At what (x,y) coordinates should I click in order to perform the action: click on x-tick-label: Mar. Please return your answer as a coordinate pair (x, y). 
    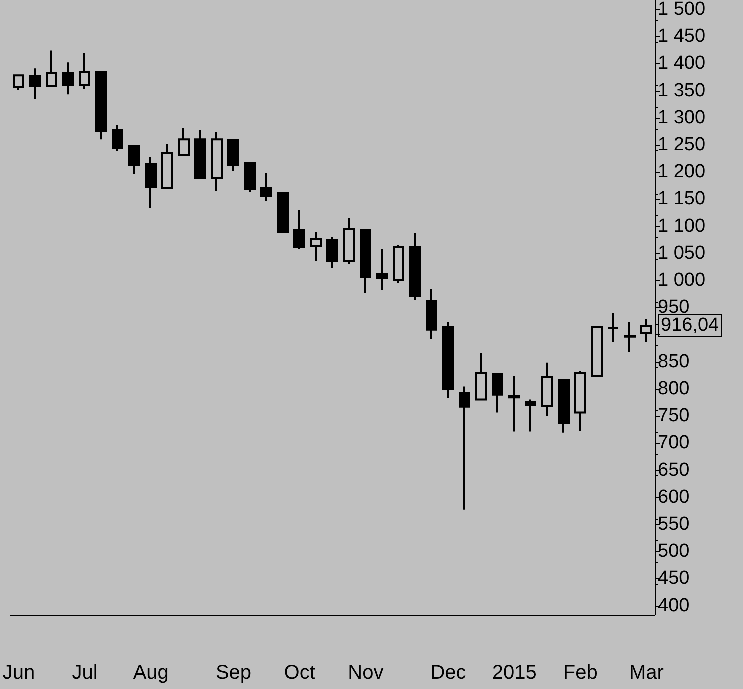
    Looking at the image, I should click on (647, 673).